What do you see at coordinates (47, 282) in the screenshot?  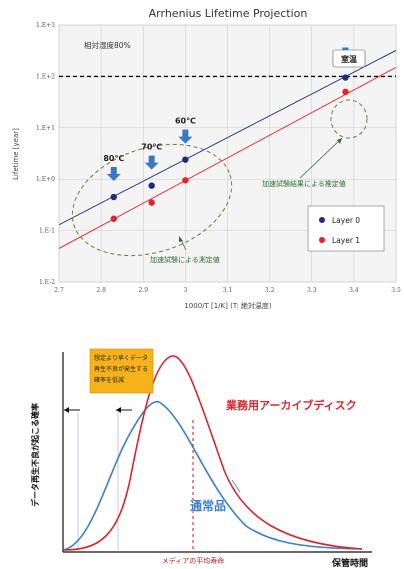 I see `y-tick-label: 1.E-2` at bounding box center [47, 282].